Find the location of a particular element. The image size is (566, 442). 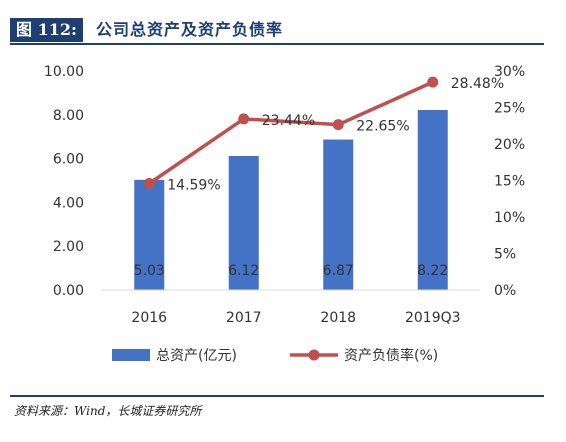

figure-number-badge: 图 112: is located at coordinates (46, 30).